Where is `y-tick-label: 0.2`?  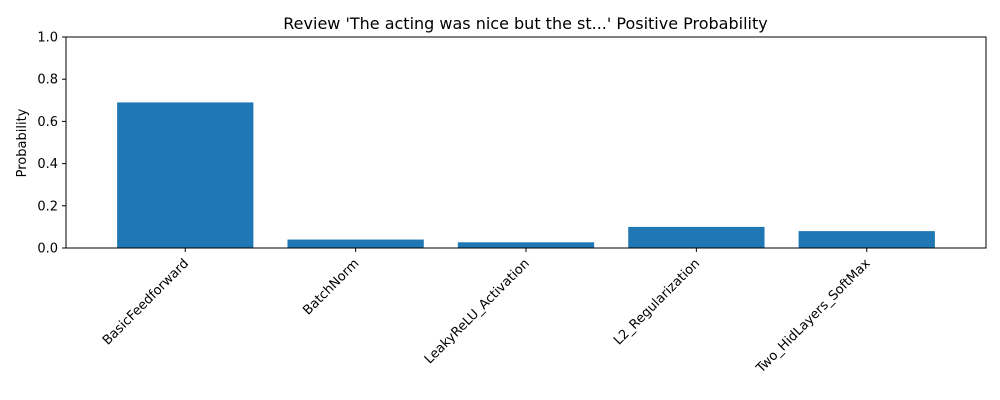 y-tick-label: 0.2 is located at coordinates (47, 206).